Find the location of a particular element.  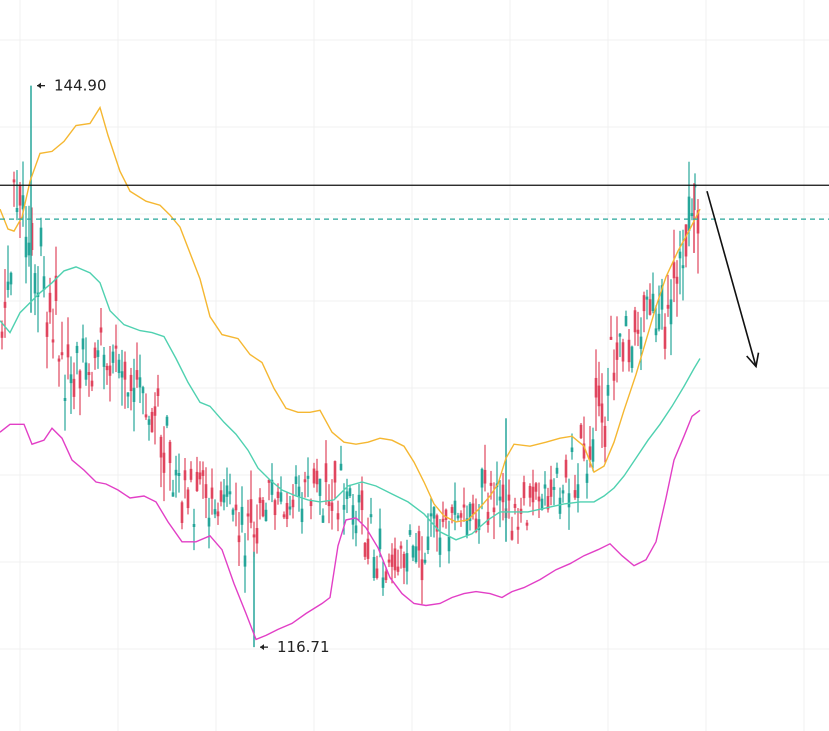

low-arrow-head is located at coordinates (262, 647).